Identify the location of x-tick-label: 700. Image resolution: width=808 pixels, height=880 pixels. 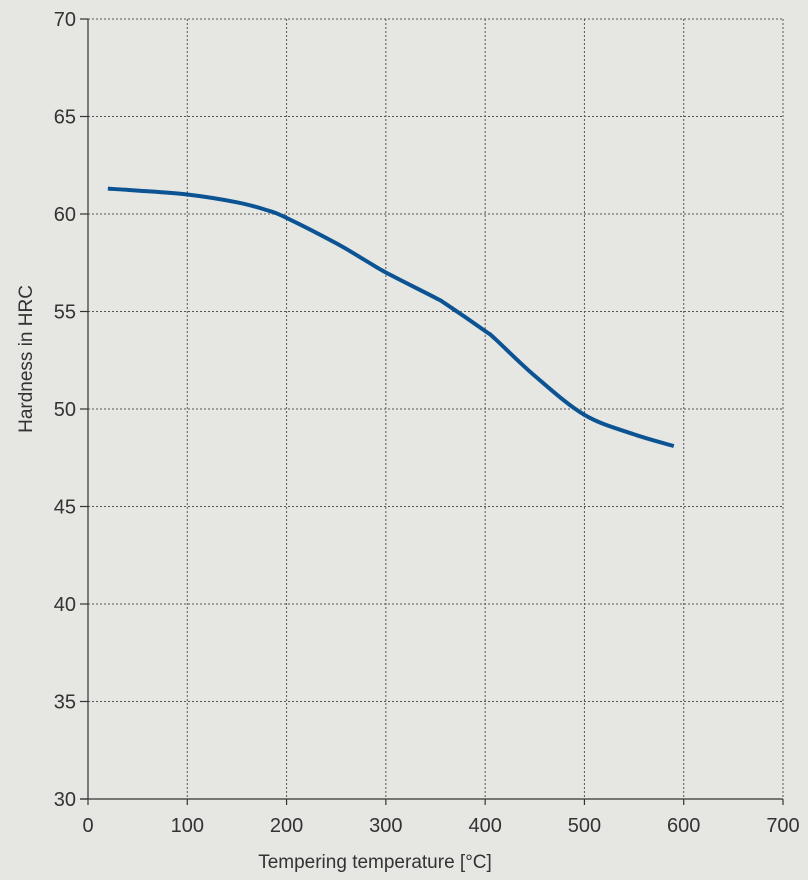
(782, 826).